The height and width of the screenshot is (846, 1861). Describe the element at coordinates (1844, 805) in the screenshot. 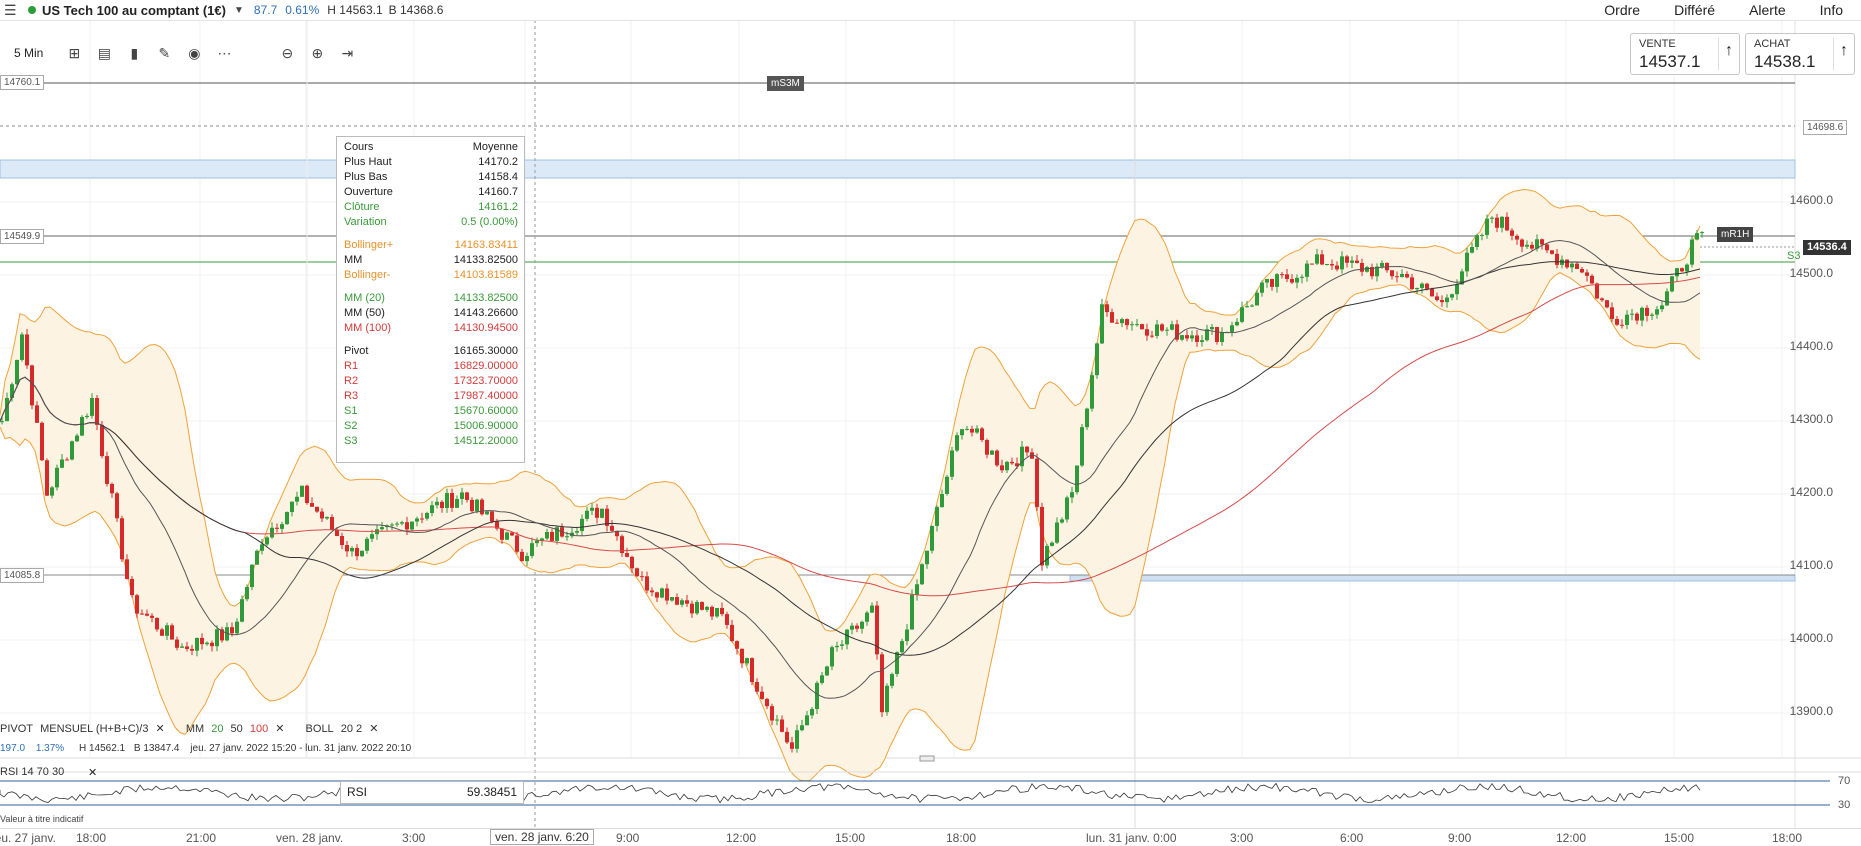

I see `rsi-lower-label: 30` at that location.